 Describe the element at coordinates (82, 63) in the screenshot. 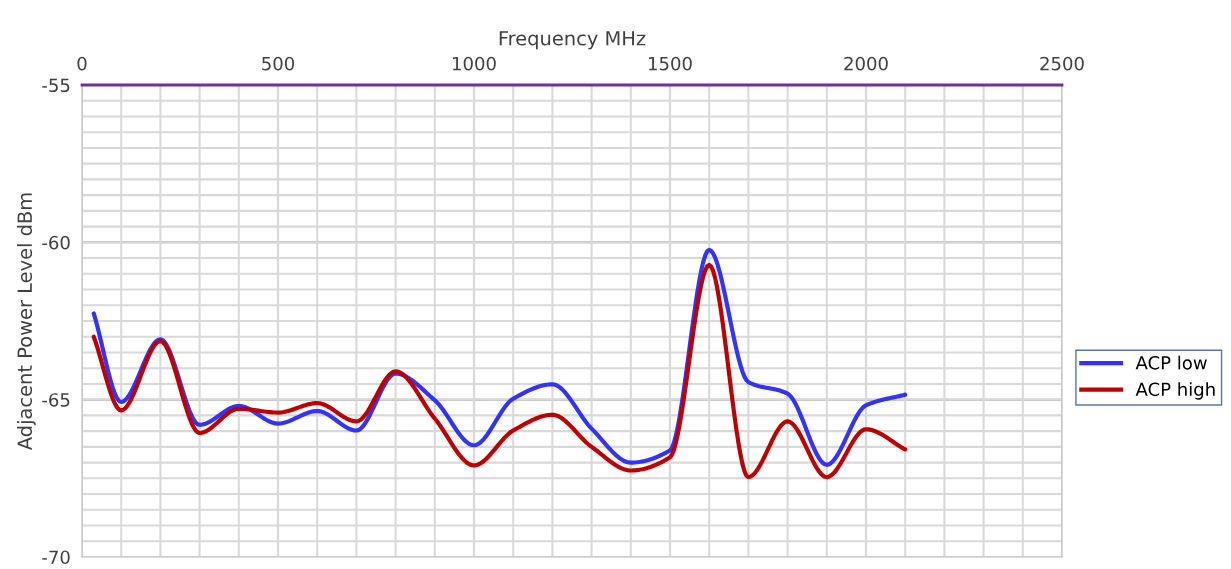

I see `x-tick-label: 0` at that location.